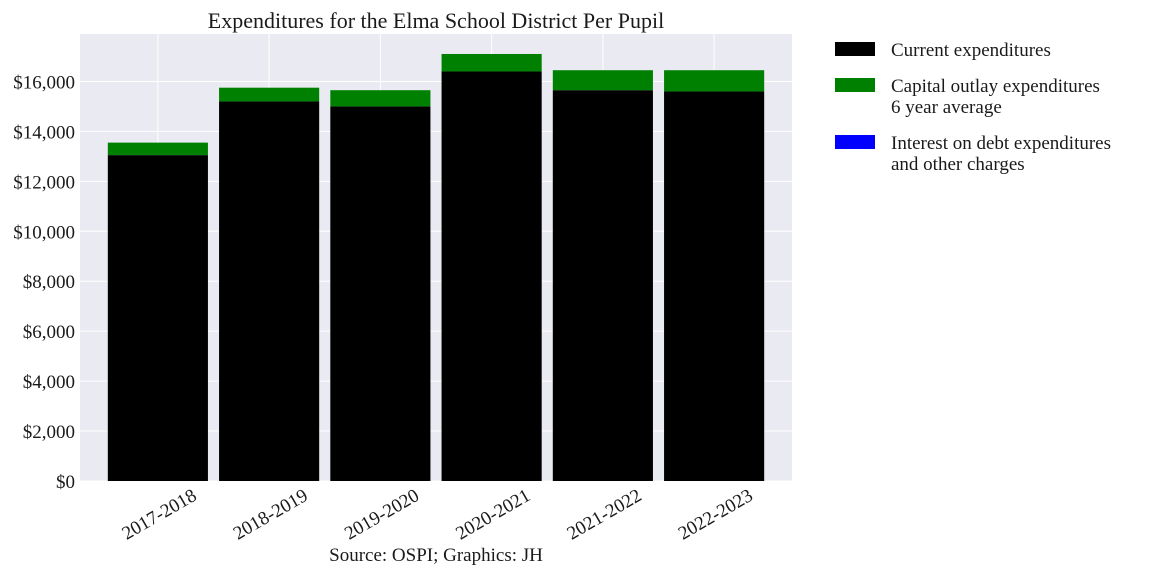  What do you see at coordinates (971, 50) in the screenshot?
I see `legend-label: Current expenditures` at bounding box center [971, 50].